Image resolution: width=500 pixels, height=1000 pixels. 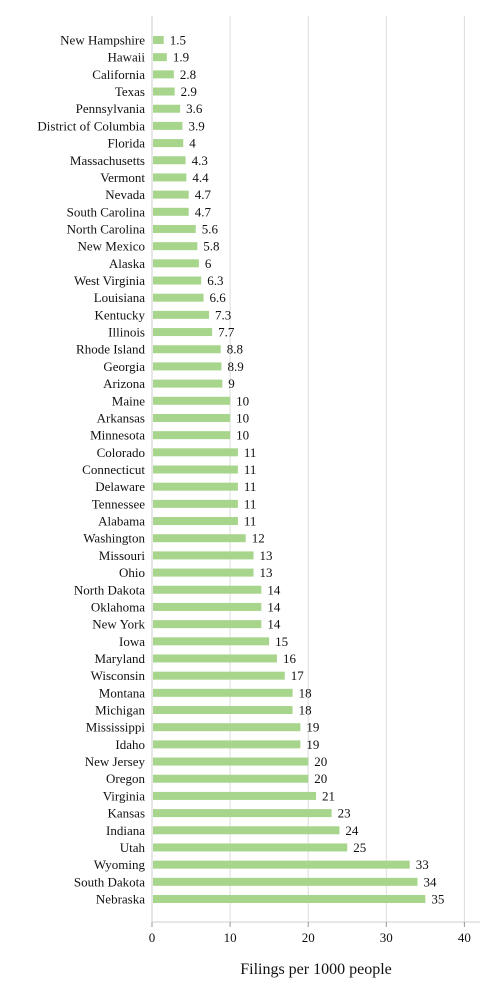 What do you see at coordinates (194, 108) in the screenshot?
I see `value-label: 3.6` at bounding box center [194, 108].